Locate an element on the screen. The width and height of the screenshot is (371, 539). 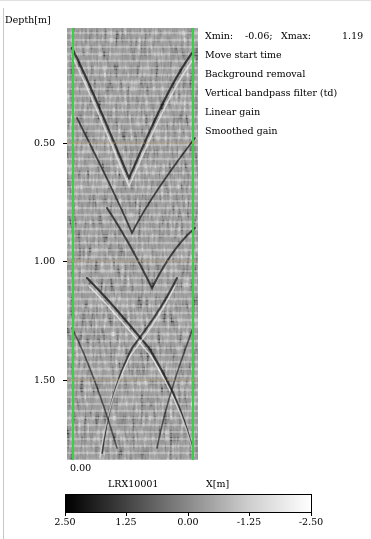
processing-step: Move start time is located at coordinates (243, 55).